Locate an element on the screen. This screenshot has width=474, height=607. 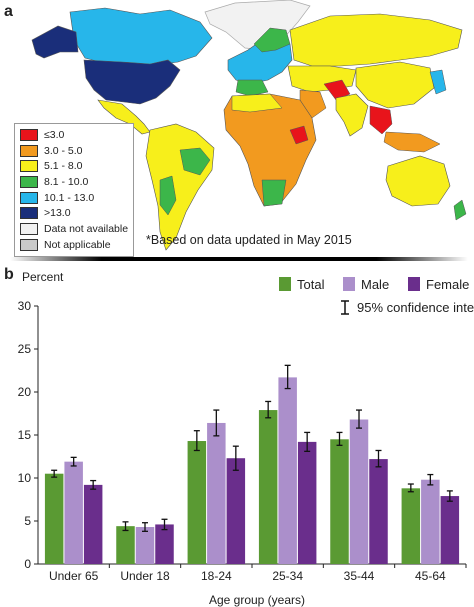
legend-label-male: Male is located at coordinates (375, 284).